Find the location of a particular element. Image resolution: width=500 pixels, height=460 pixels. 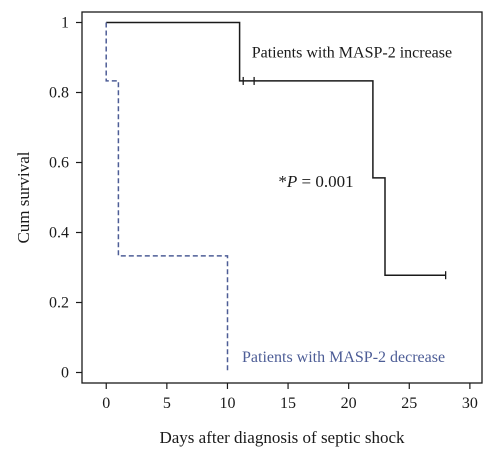

x-tick-label-25: 25 is located at coordinates (409, 403).